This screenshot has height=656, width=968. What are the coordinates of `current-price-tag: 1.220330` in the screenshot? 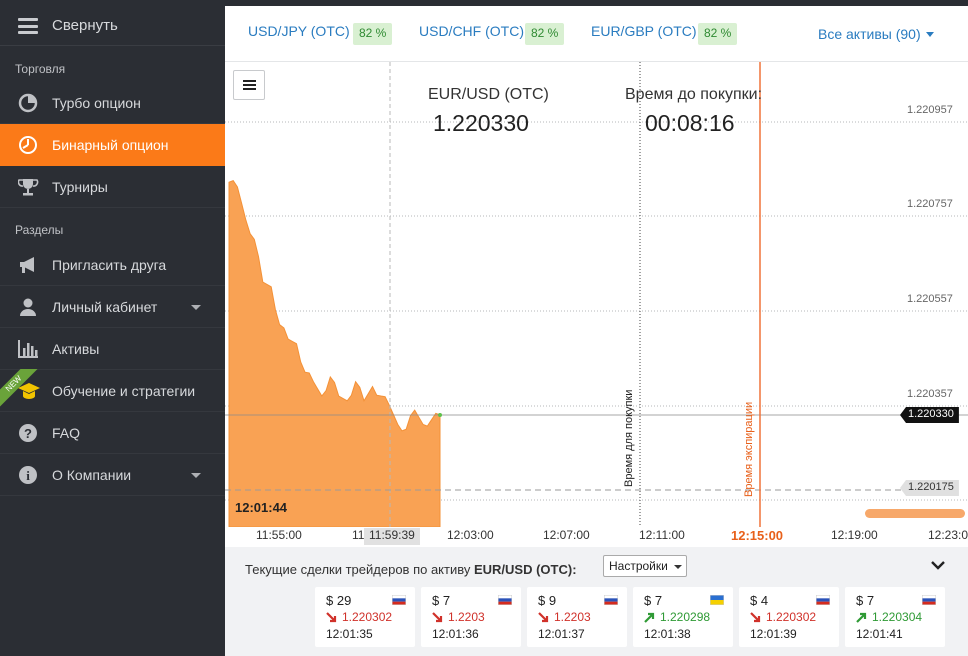 It's located at (929, 415).